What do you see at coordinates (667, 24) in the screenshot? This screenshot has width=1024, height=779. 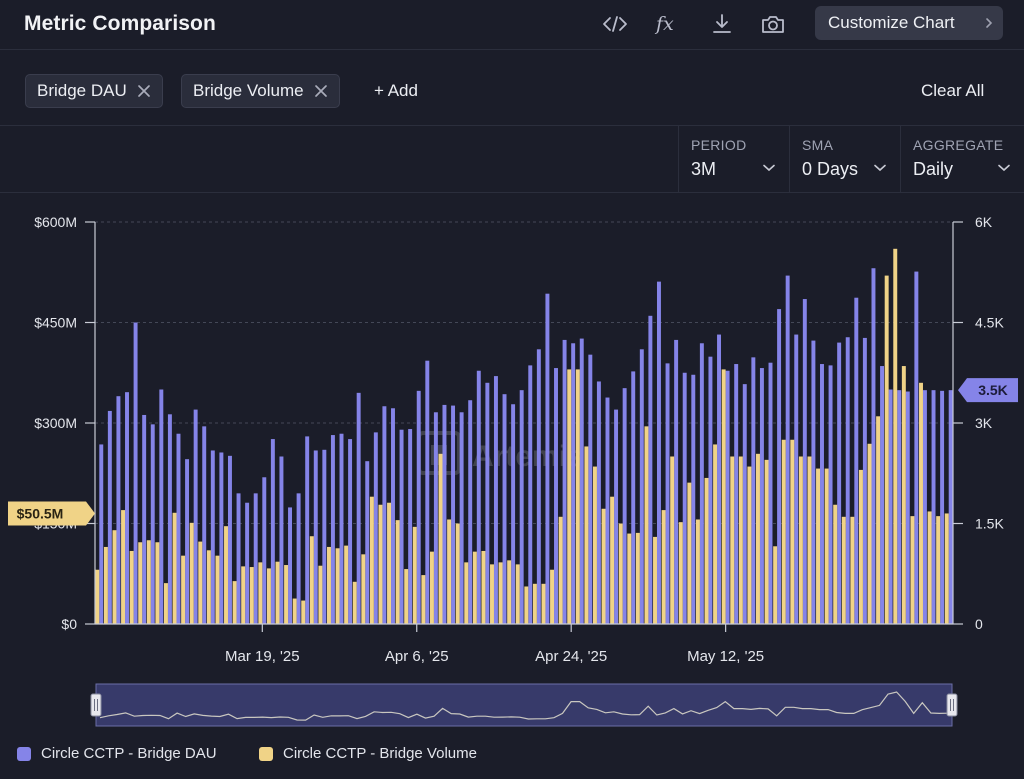 I see `formula-icon: fx` at bounding box center [667, 24].